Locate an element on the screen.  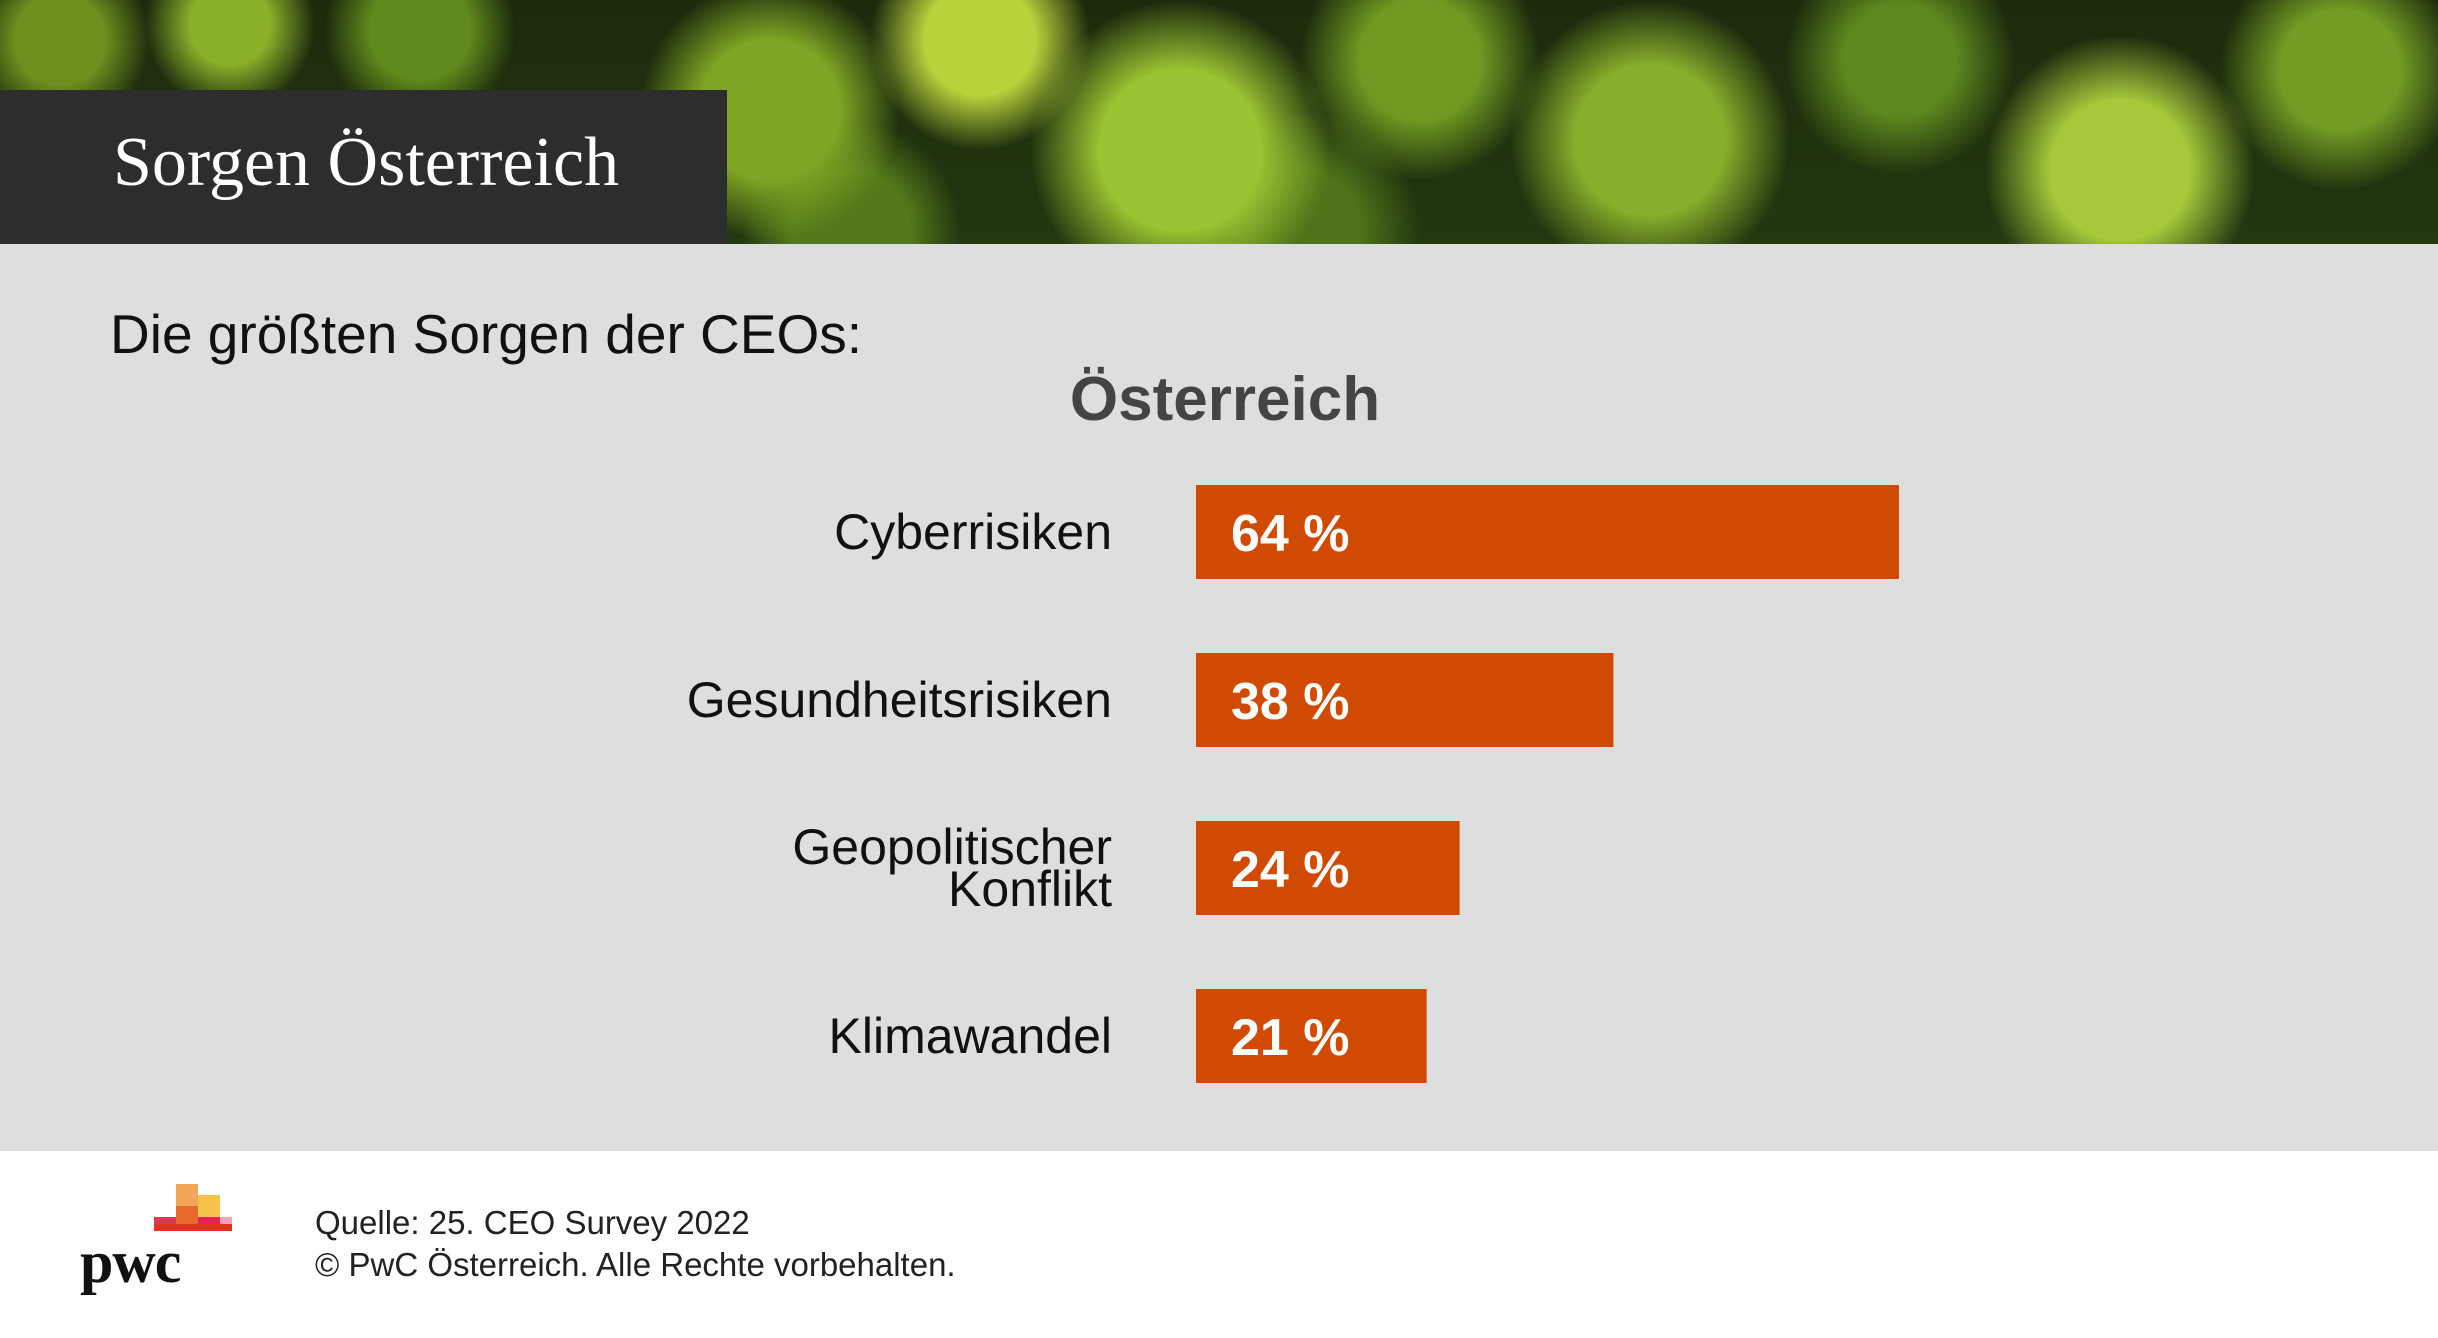
category-label-2: Gesundheitsrisiken is located at coordinates (899, 700).